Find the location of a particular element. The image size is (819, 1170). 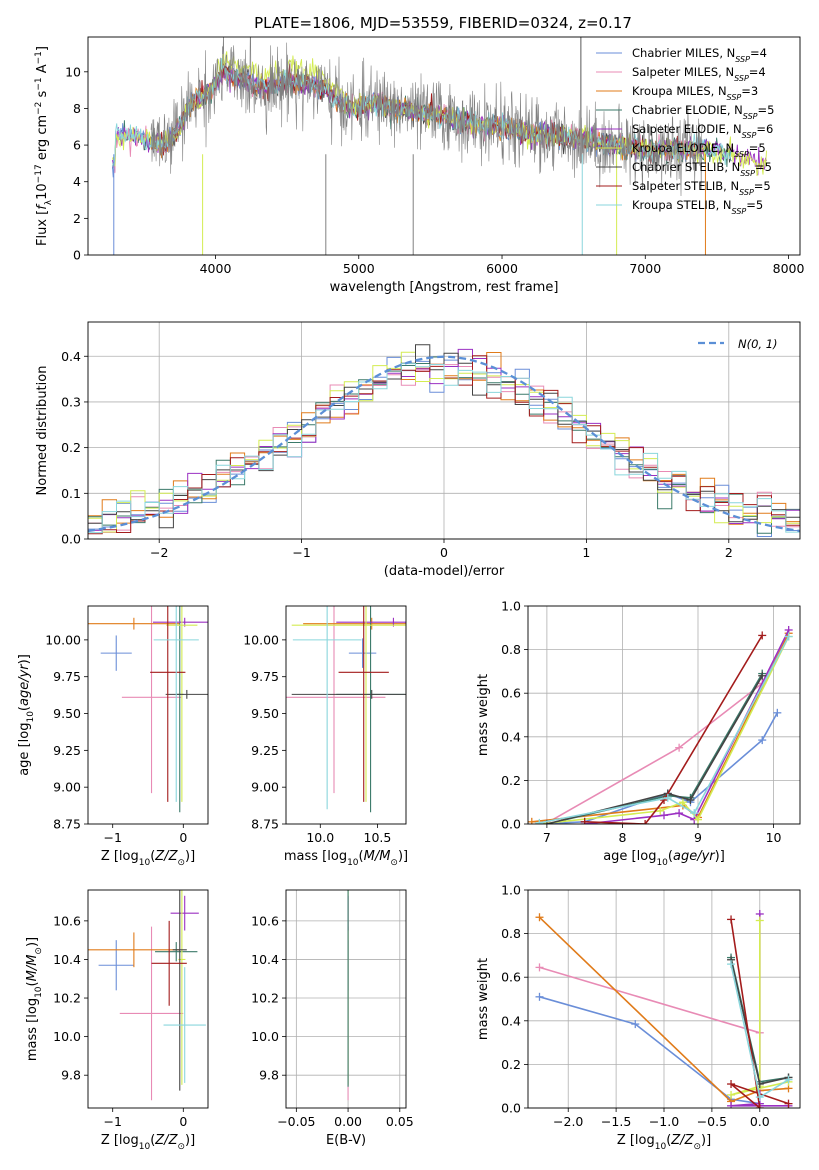

y-tick-label: 0.1 is located at coordinates (71, 493).